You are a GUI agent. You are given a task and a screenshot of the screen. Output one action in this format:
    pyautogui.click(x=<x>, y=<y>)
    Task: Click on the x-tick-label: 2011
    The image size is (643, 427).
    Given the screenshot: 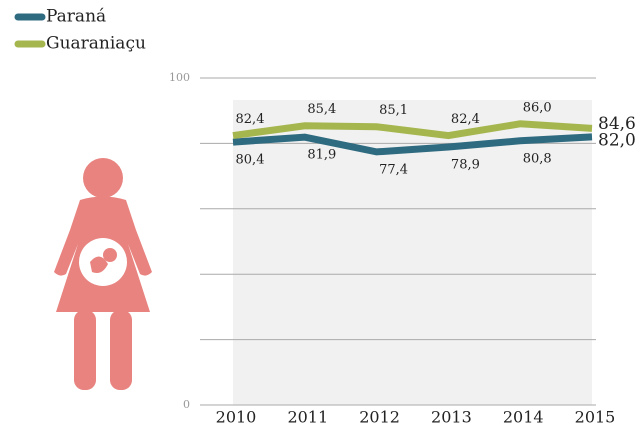 What is the action you would take?
    pyautogui.click(x=307, y=417)
    